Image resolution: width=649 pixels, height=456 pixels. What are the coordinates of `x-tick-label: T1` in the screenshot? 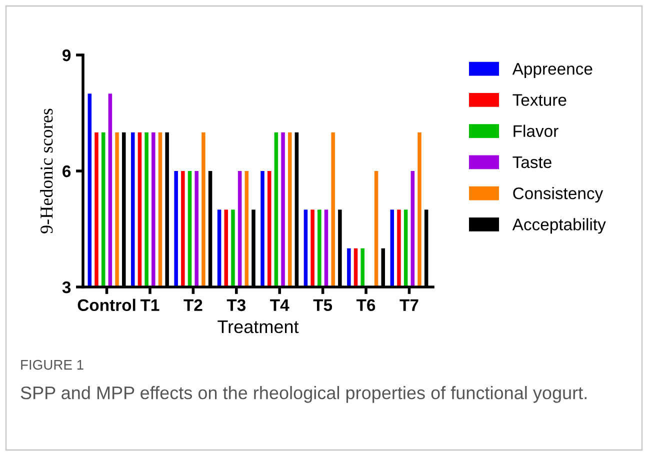 It's located at (150, 305).